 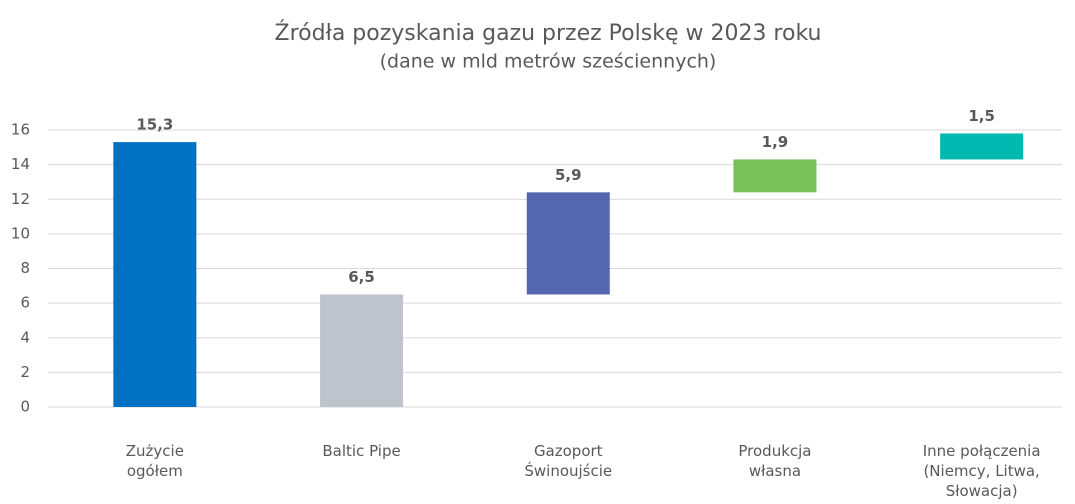 I want to click on x-tick-label: Baltic Pipe, so click(x=361, y=451).